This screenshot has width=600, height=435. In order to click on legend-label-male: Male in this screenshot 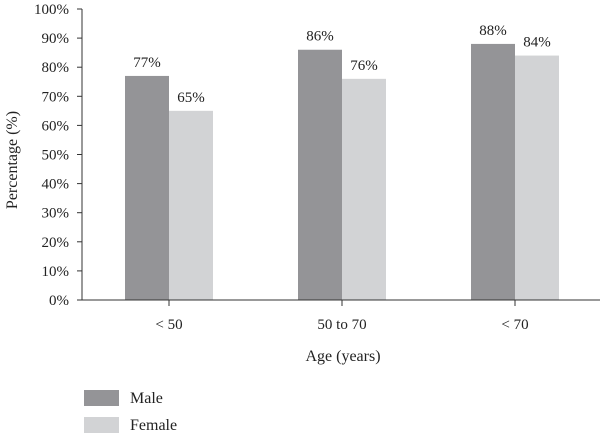, I will do `click(146, 398)`.